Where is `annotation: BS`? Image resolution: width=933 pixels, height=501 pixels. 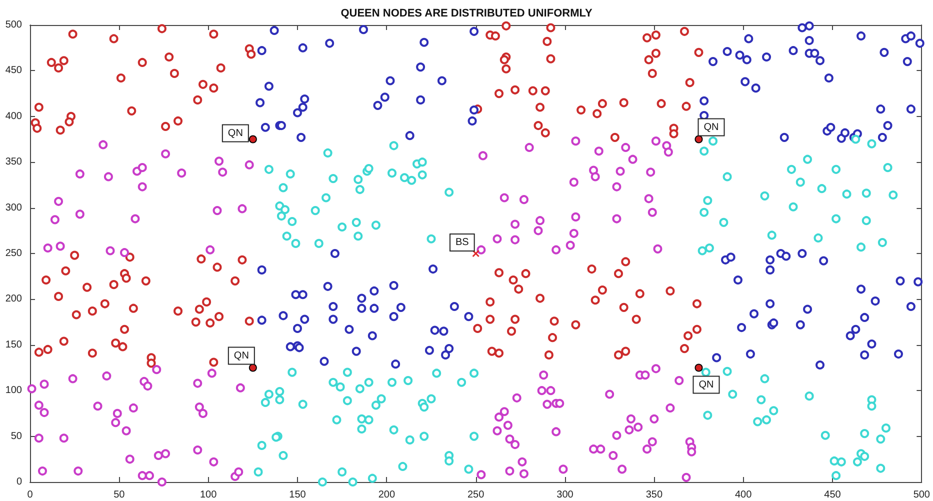 annotation: BS is located at coordinates (462, 242).